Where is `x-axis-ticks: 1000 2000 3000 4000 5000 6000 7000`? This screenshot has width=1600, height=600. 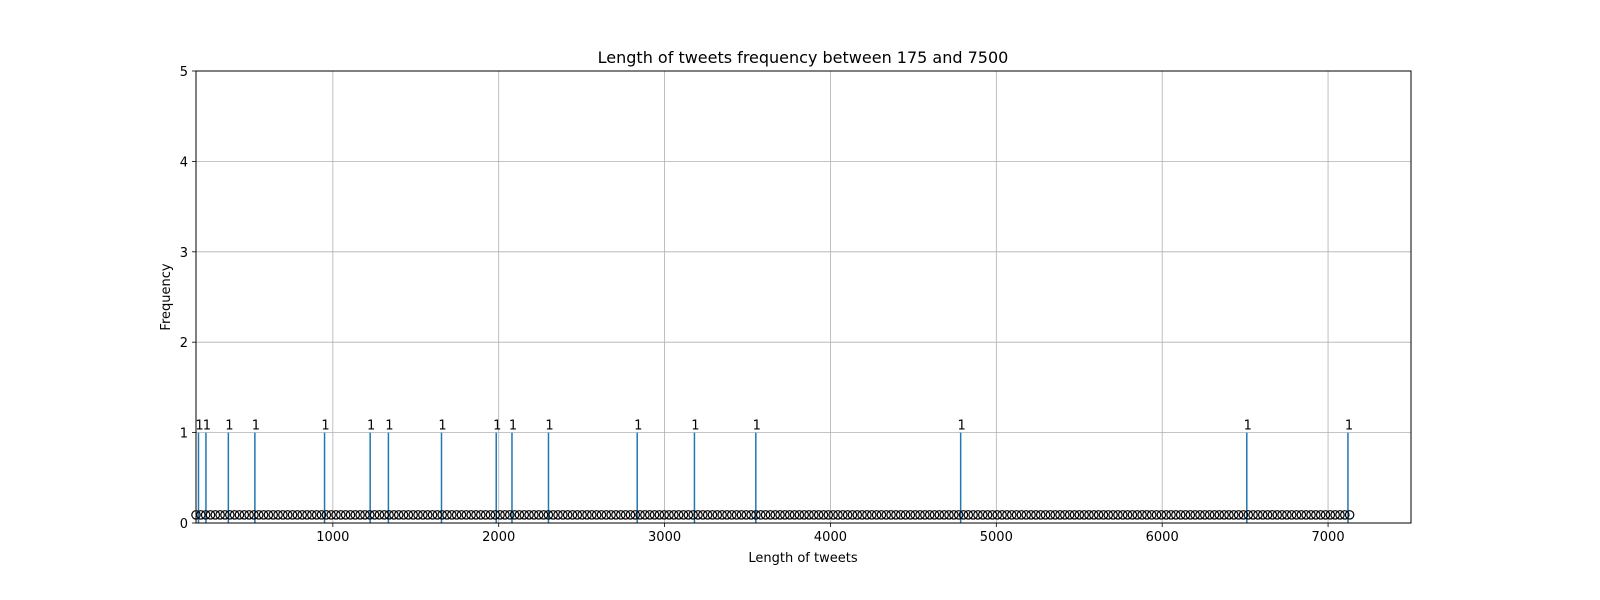
x-axis-ticks: 1000 2000 3000 4000 5000 6000 7000 is located at coordinates (830, 534).